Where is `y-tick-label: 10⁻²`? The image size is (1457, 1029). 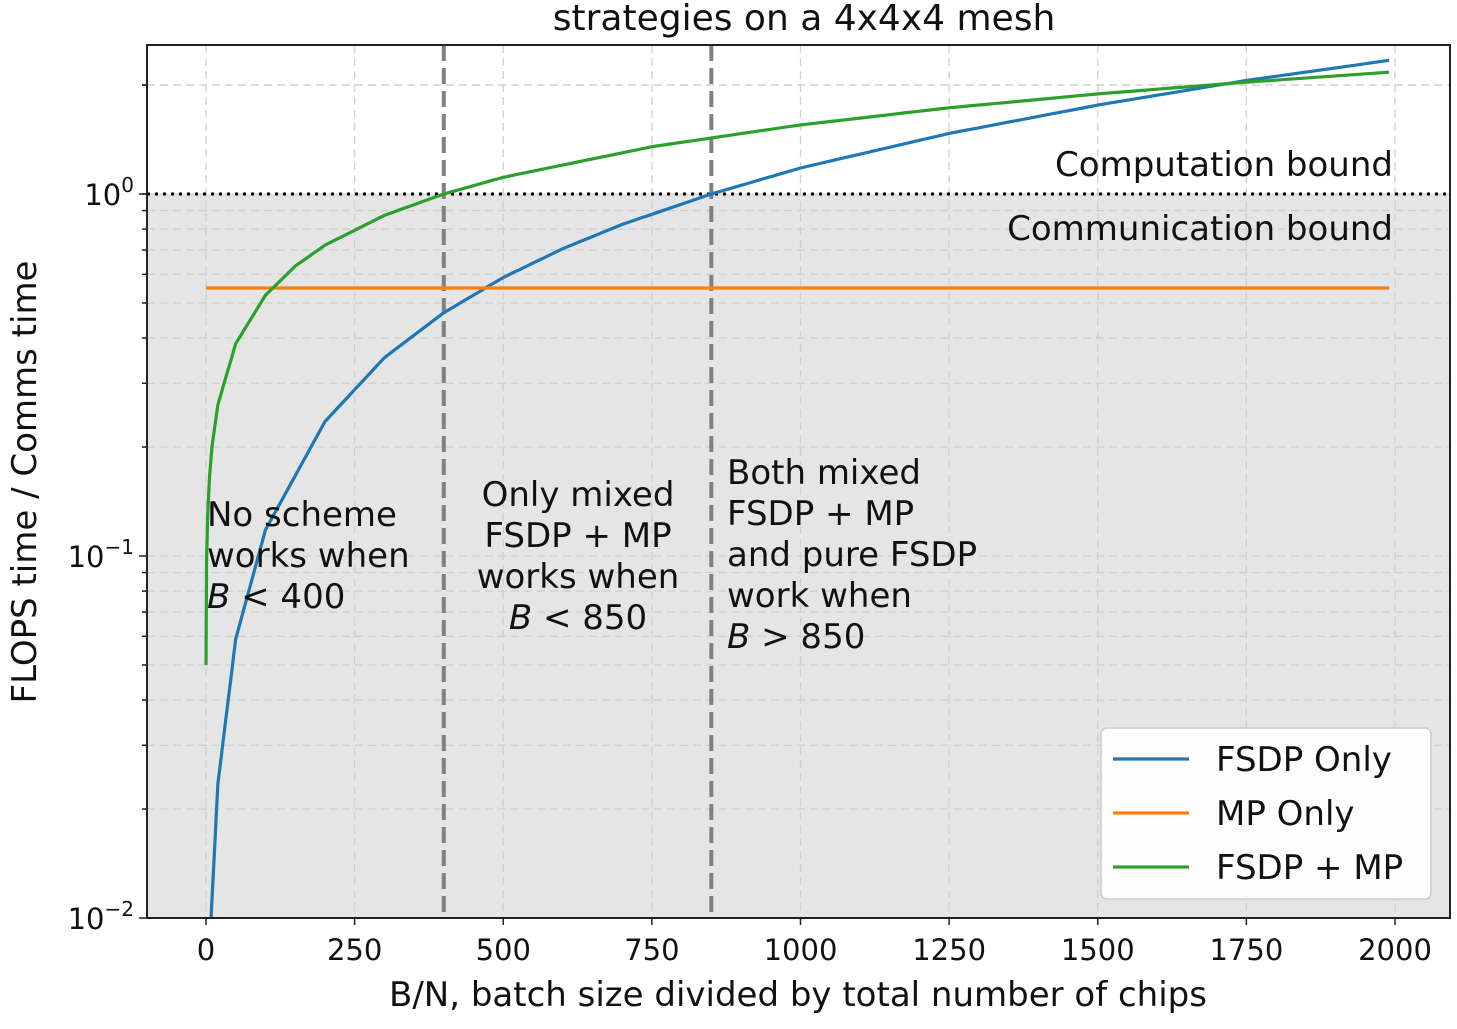
y-tick-label: 10⁻² is located at coordinates (101, 916).